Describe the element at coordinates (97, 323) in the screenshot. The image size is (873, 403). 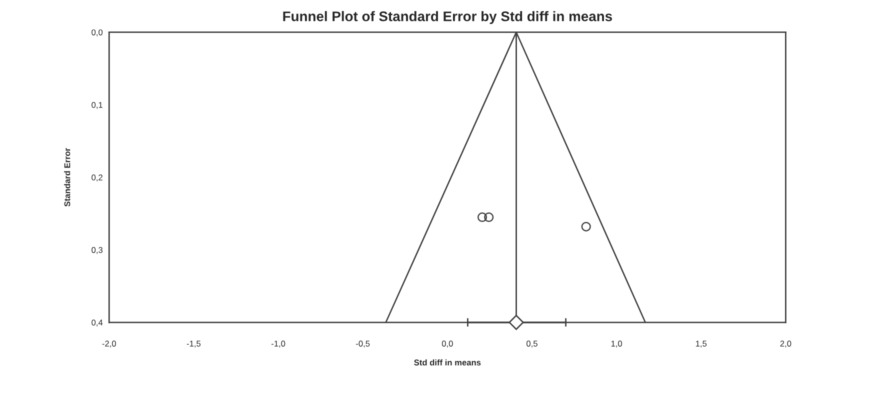
I see `y-tick-label: 0,4` at that location.